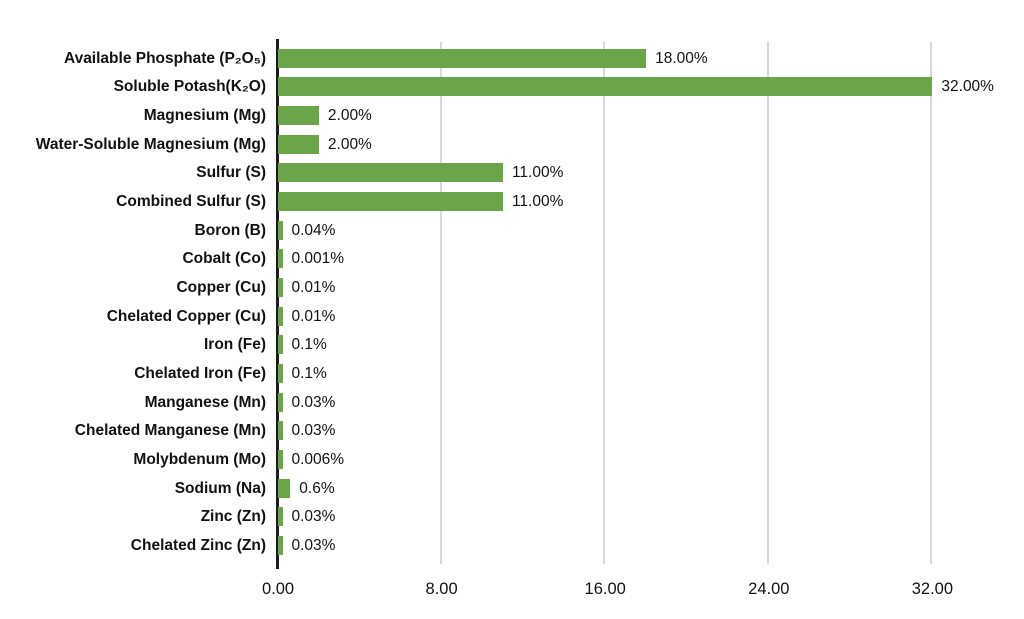 The width and height of the screenshot is (1024, 619). Describe the element at coordinates (198, 545) in the screenshot. I see `category-label: Chelated Zinc (Zn)` at that location.